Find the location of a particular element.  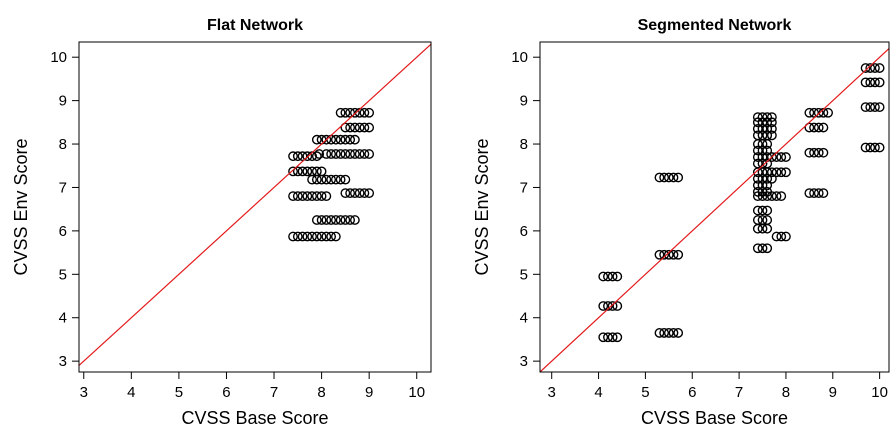

y-tick-label: 9 is located at coordinates (524, 101).